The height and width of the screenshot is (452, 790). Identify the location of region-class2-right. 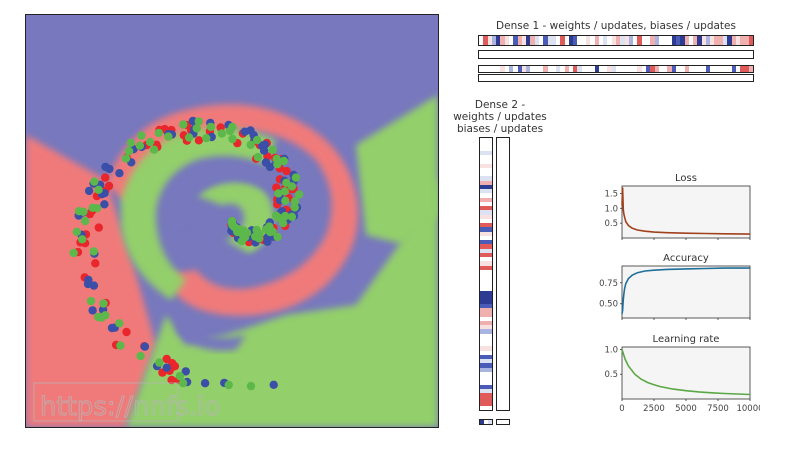
(397, 170).